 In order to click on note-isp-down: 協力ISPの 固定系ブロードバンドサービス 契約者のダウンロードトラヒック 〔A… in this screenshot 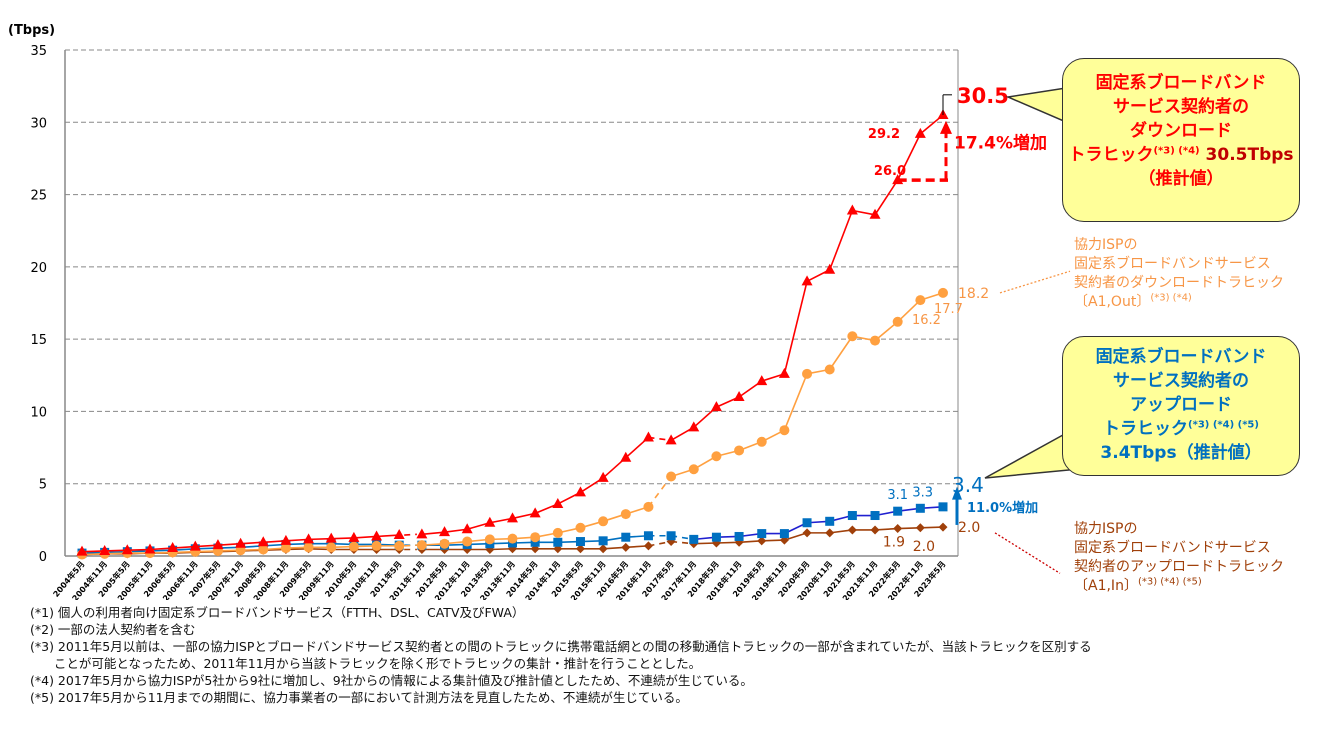, I will do `click(1179, 274)`.